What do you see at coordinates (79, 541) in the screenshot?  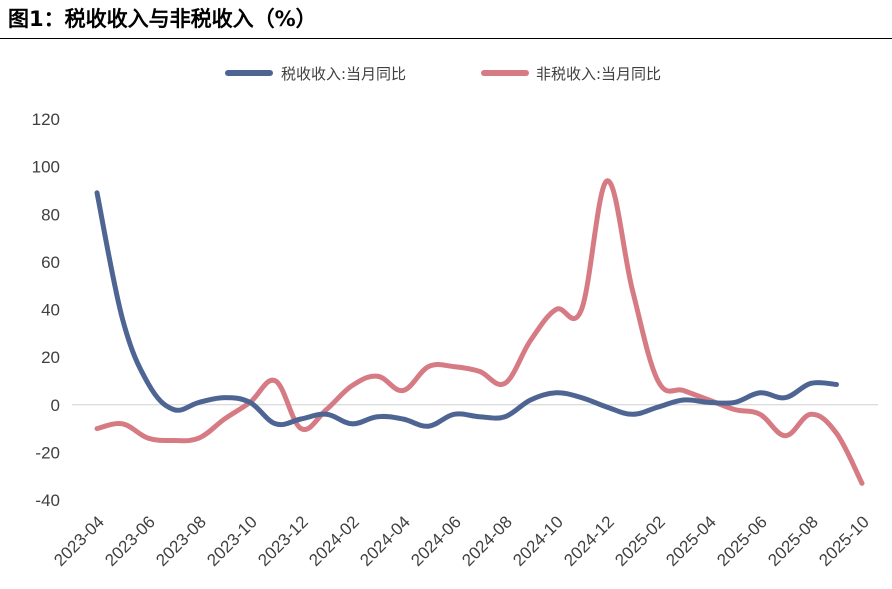 I see `x-tick-label: 2023-04` at bounding box center [79, 541].